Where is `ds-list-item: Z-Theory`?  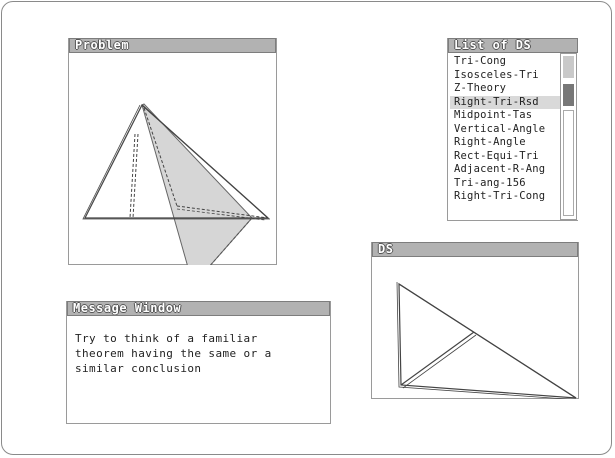
ds-list-item: Z-Theory is located at coordinates (480, 88).